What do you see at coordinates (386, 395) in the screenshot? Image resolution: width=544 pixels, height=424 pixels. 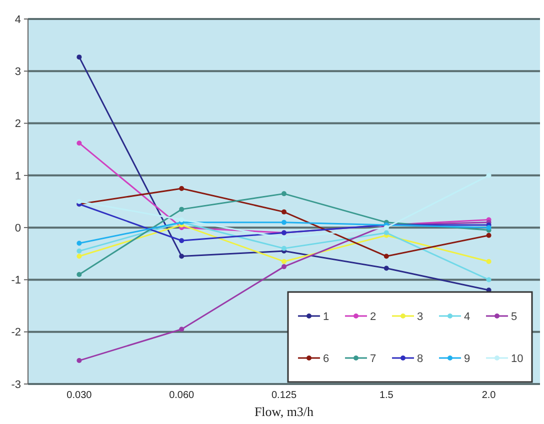 I see `x-tick-label: 1.5` at bounding box center [386, 395].